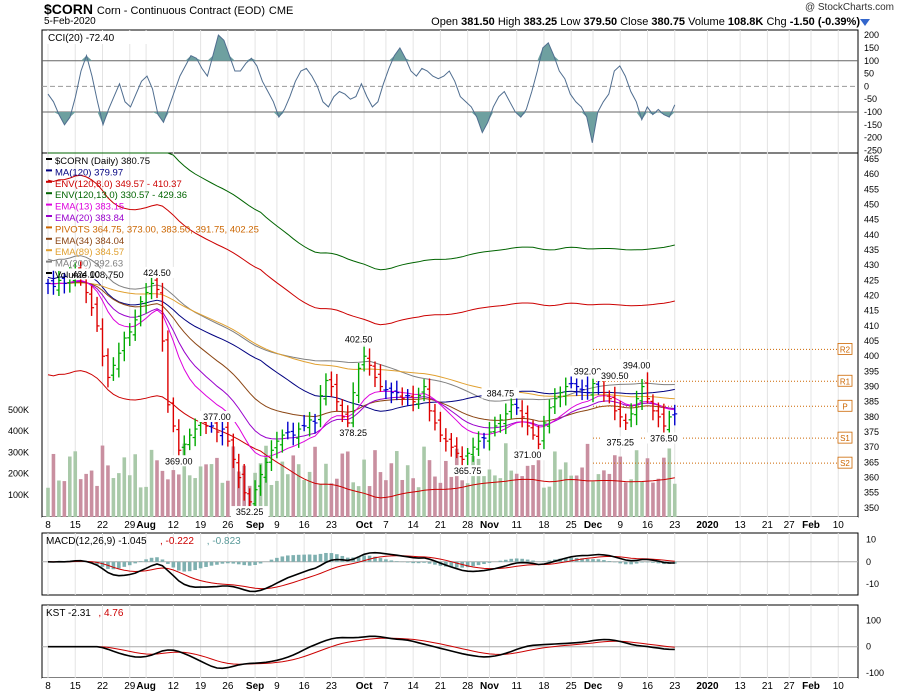 The height and width of the screenshot is (693, 900). What do you see at coordinates (873, 150) in the screenshot?
I see `cci-tick-label: -250` at bounding box center [873, 150].